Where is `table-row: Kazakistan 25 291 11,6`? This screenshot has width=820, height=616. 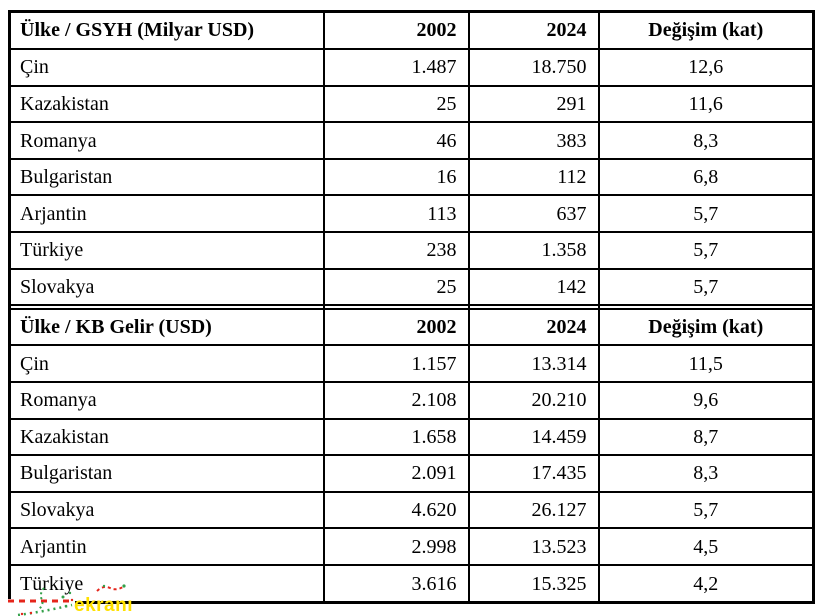
table-row: Kazakistan 25 291 11,6 is located at coordinates (411, 104).